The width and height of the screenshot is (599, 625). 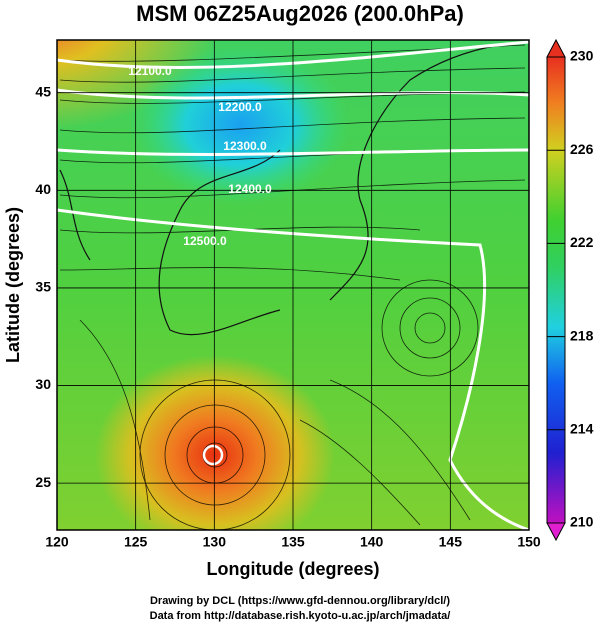 What do you see at coordinates (205, 241) in the screenshot?
I see `contour-label: 12500.0` at bounding box center [205, 241].